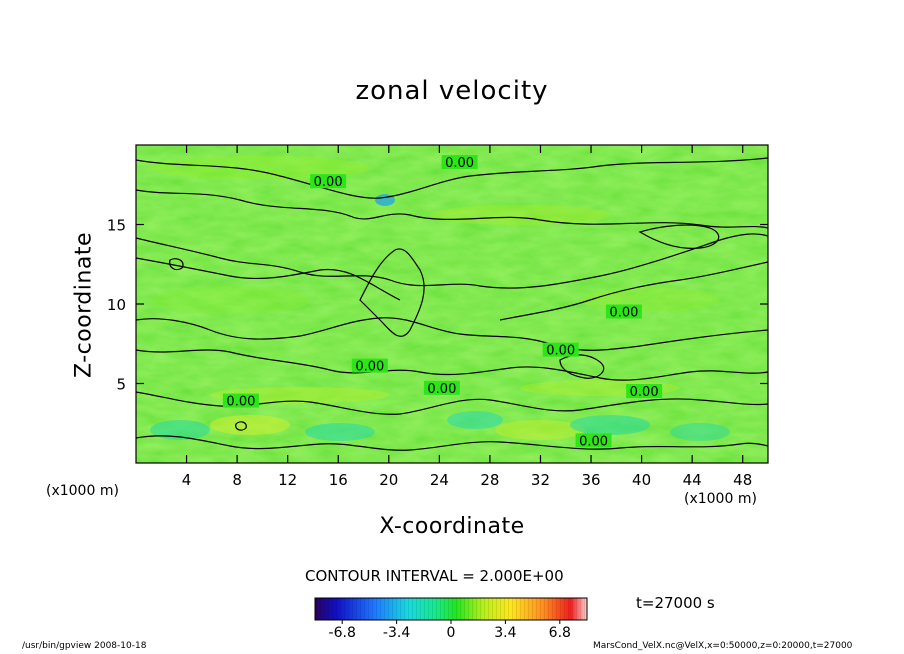 This screenshot has height=654, width=904. What do you see at coordinates (84, 646) in the screenshot?
I see `footer-program-info: /usr/bin/gpview 2008-10-18` at bounding box center [84, 646].